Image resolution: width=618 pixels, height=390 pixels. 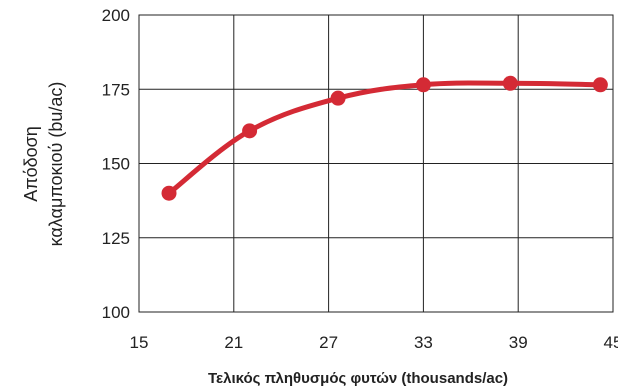 I want to click on x-axis-ticks: 15 21 27 33 39 45, so click(x=374, y=342).